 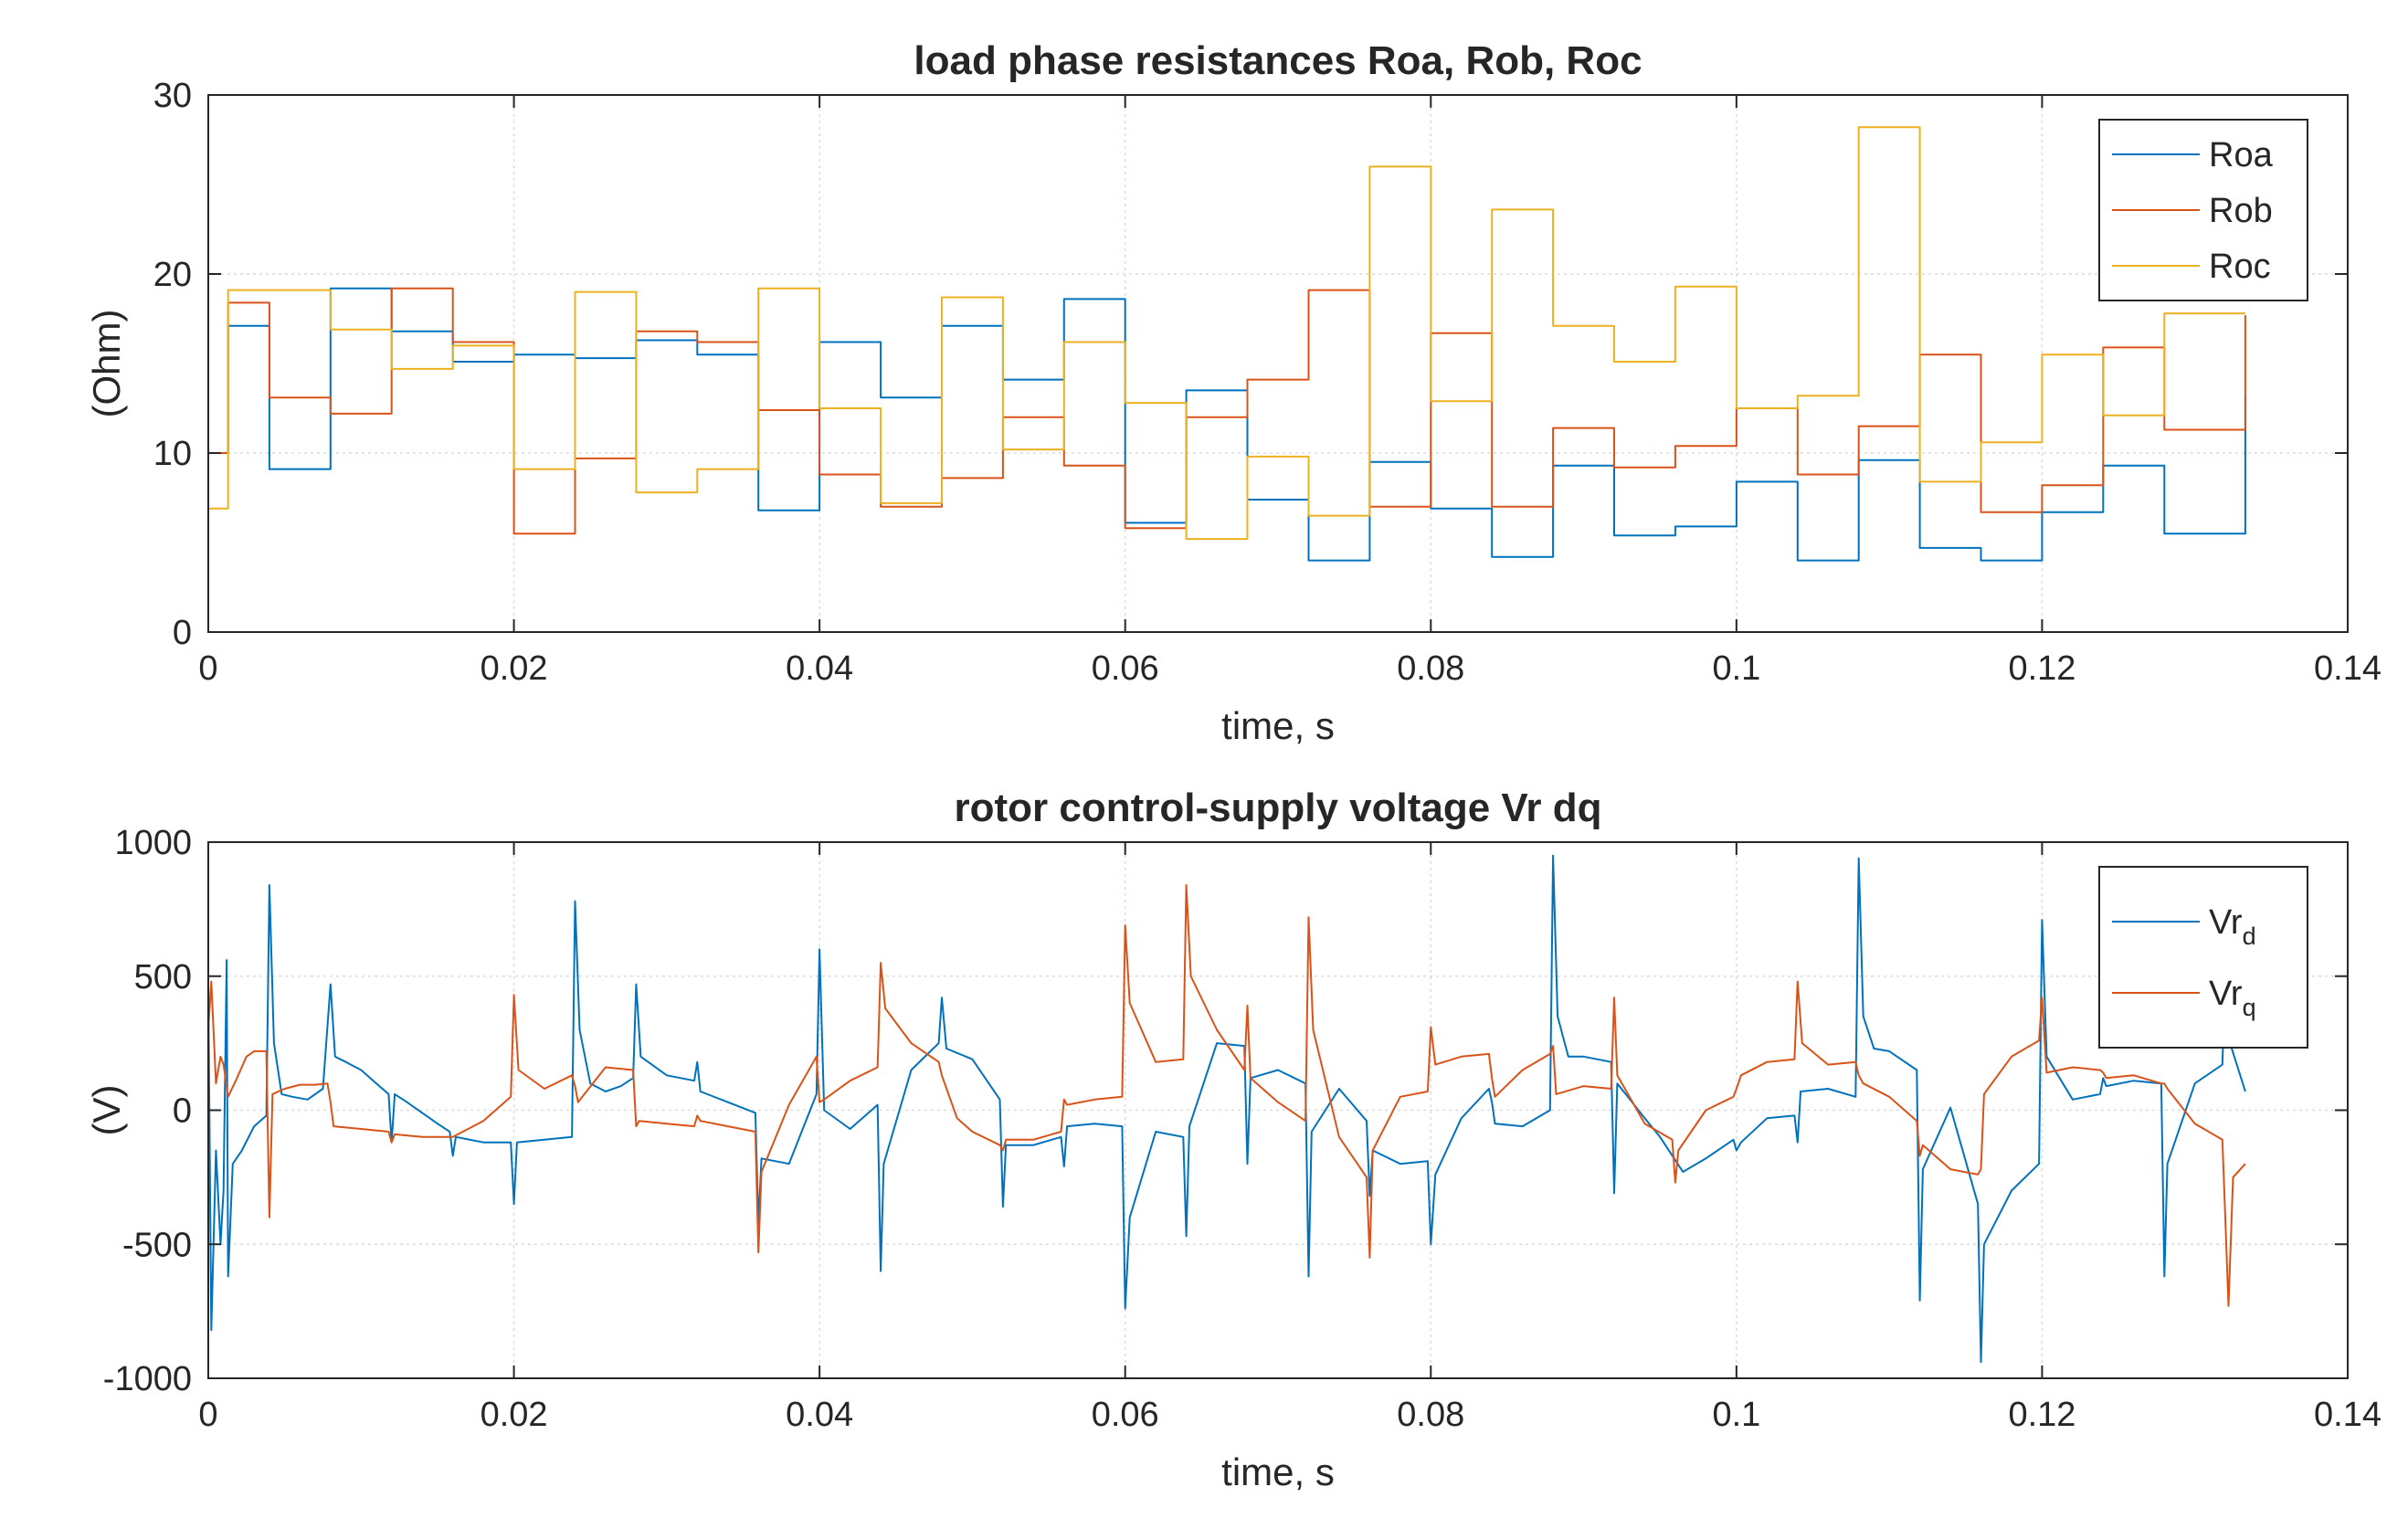 What do you see at coordinates (163, 977) in the screenshot?
I see `y-tick-label: 500` at bounding box center [163, 977].